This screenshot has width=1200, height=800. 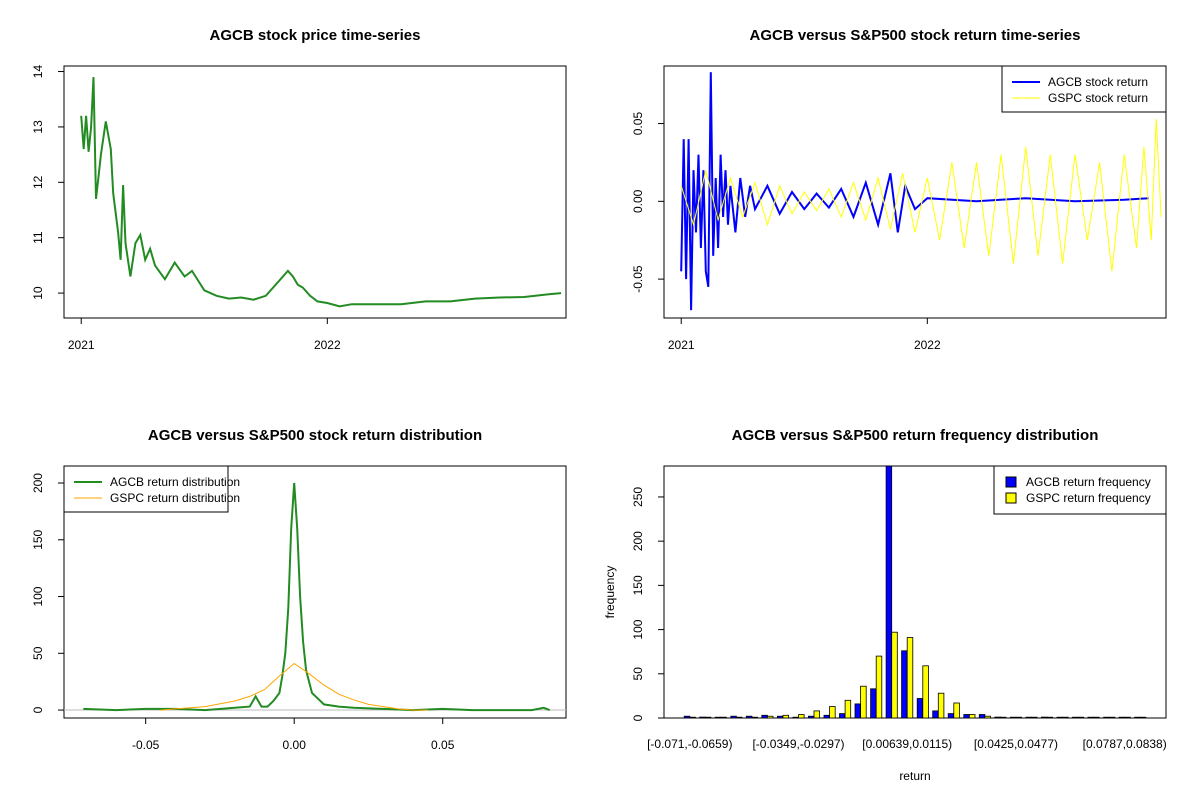 I want to click on chart-p4, so click(x=912, y=592).